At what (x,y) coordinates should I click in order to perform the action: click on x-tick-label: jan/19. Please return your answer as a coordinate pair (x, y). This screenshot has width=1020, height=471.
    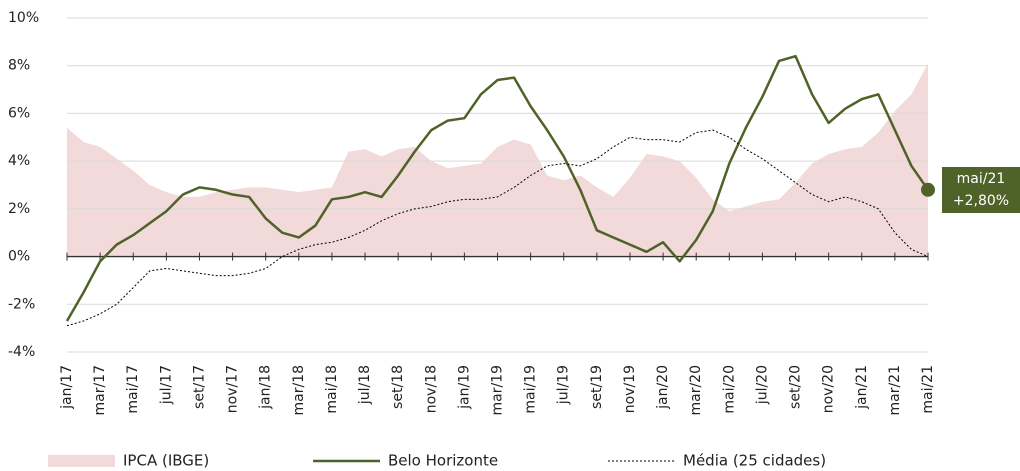
    Looking at the image, I should click on (464, 387).